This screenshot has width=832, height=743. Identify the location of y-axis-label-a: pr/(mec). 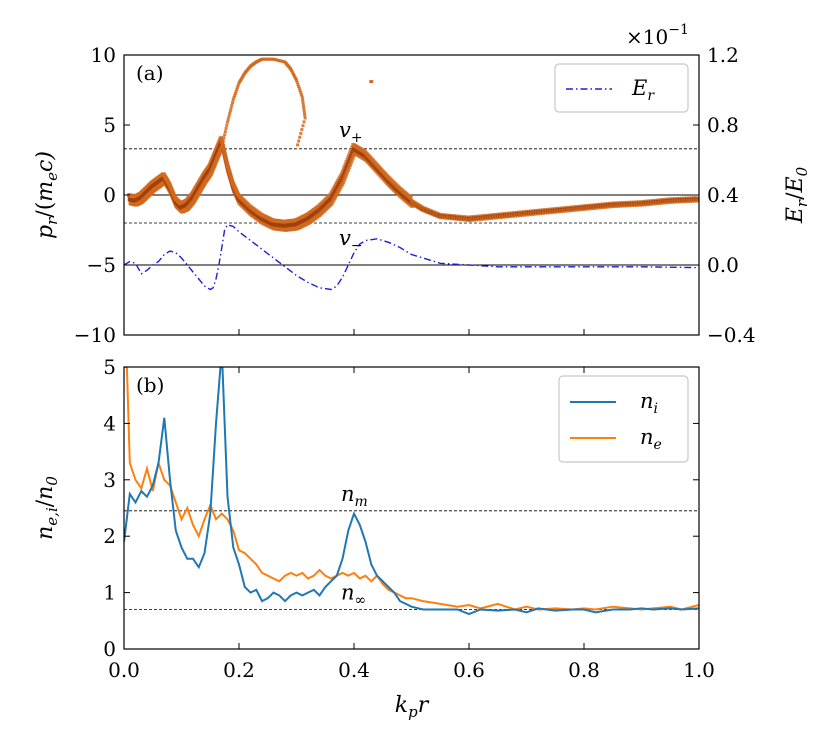
(47, 195).